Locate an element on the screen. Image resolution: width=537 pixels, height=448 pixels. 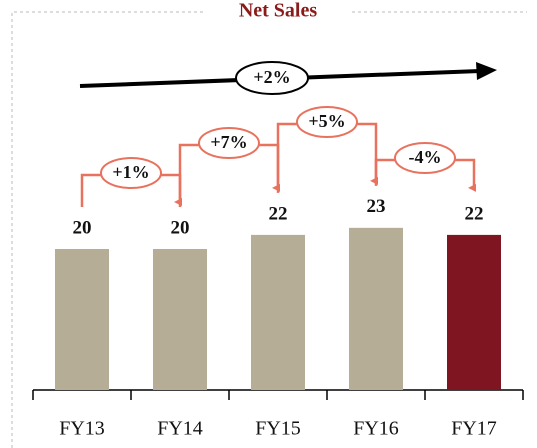
trend-badge is located at coordinates (272, 78).